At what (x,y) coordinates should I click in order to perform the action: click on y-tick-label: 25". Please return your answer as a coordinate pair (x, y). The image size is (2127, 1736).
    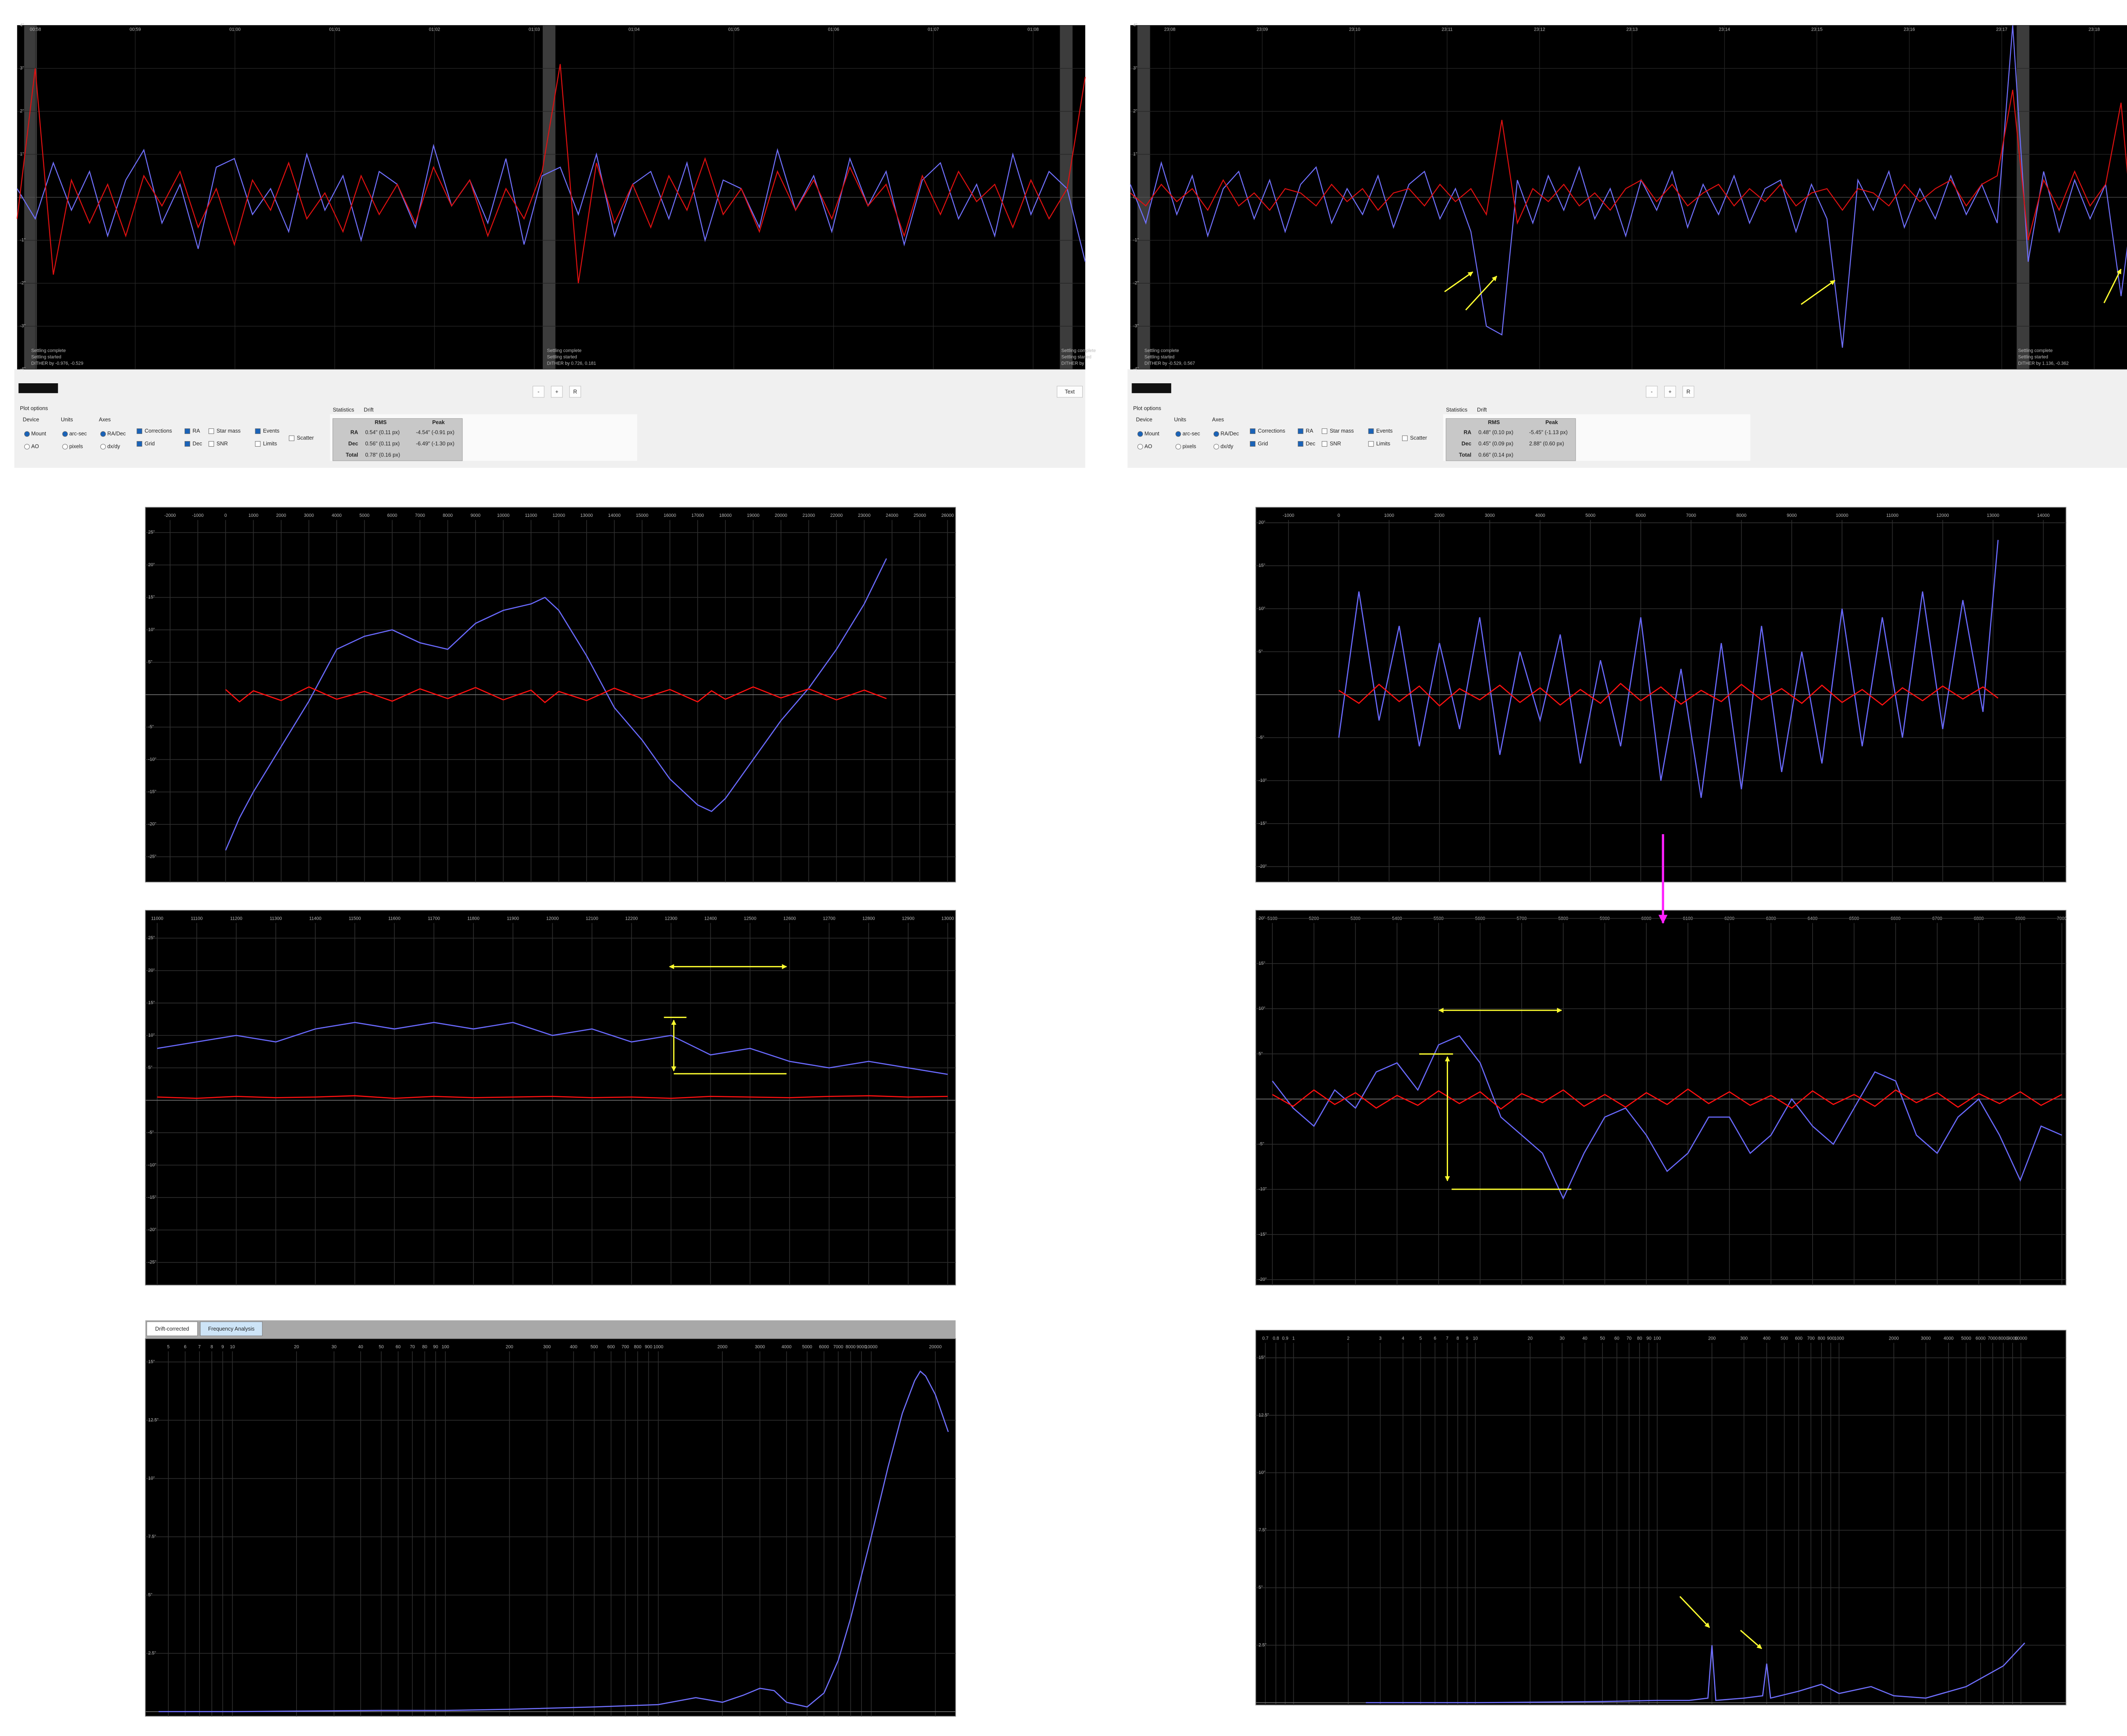
    Looking at the image, I should click on (151, 938).